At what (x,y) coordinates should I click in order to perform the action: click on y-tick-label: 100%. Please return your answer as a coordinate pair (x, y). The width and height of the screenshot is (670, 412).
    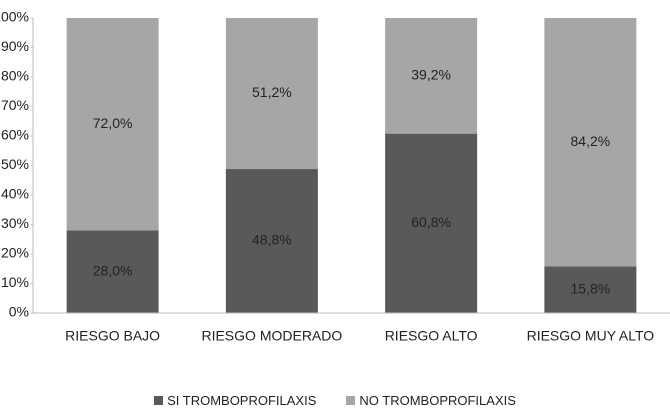
    Looking at the image, I should click on (14, 17).